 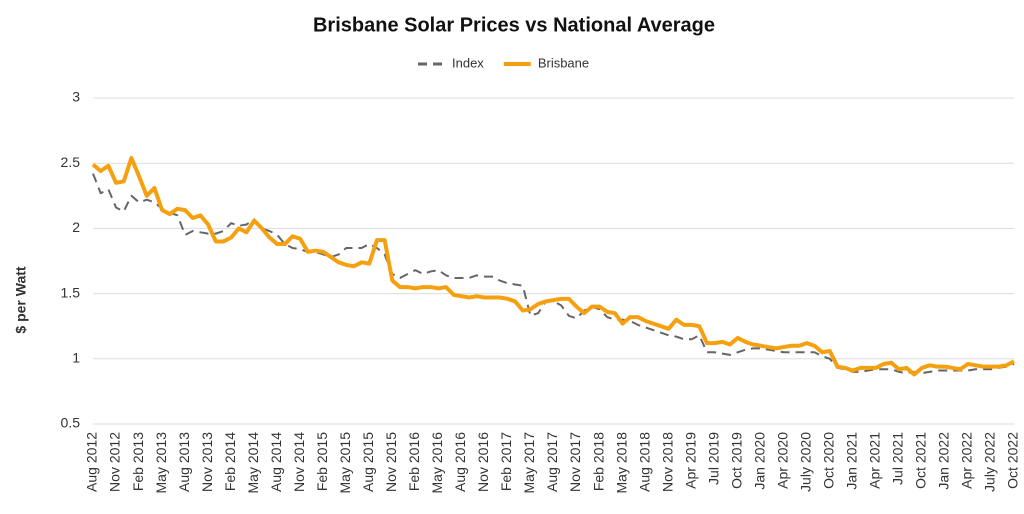 I want to click on x-tick-label: Oct 2019, so click(x=736, y=460).